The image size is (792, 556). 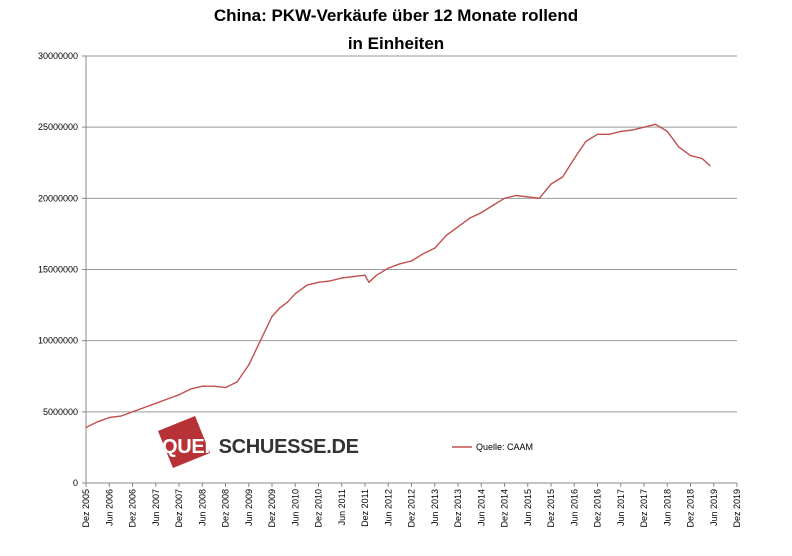 I want to click on x-tick-label: Jun 2019, so click(x=714, y=507).